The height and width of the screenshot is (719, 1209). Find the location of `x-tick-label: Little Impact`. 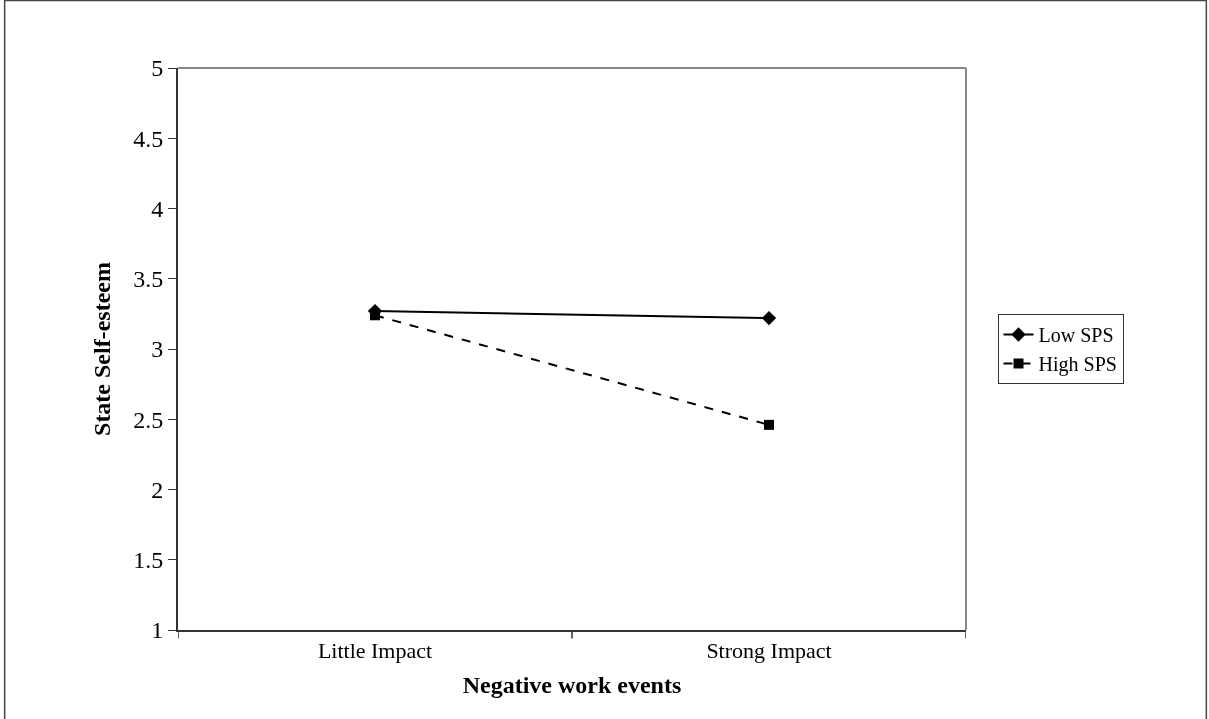

x-tick-label: Little Impact is located at coordinates (375, 651).